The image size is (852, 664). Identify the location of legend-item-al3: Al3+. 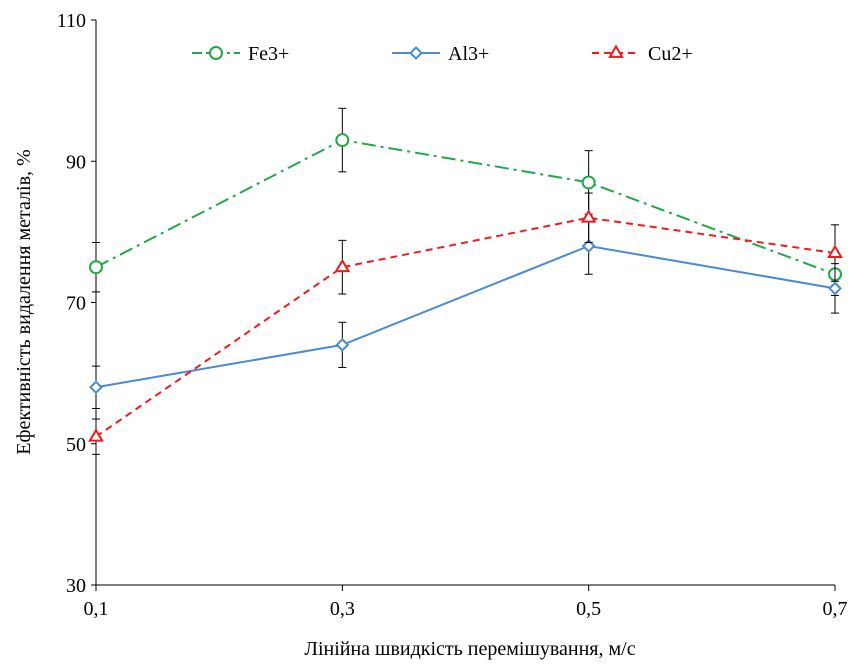
(440, 54).